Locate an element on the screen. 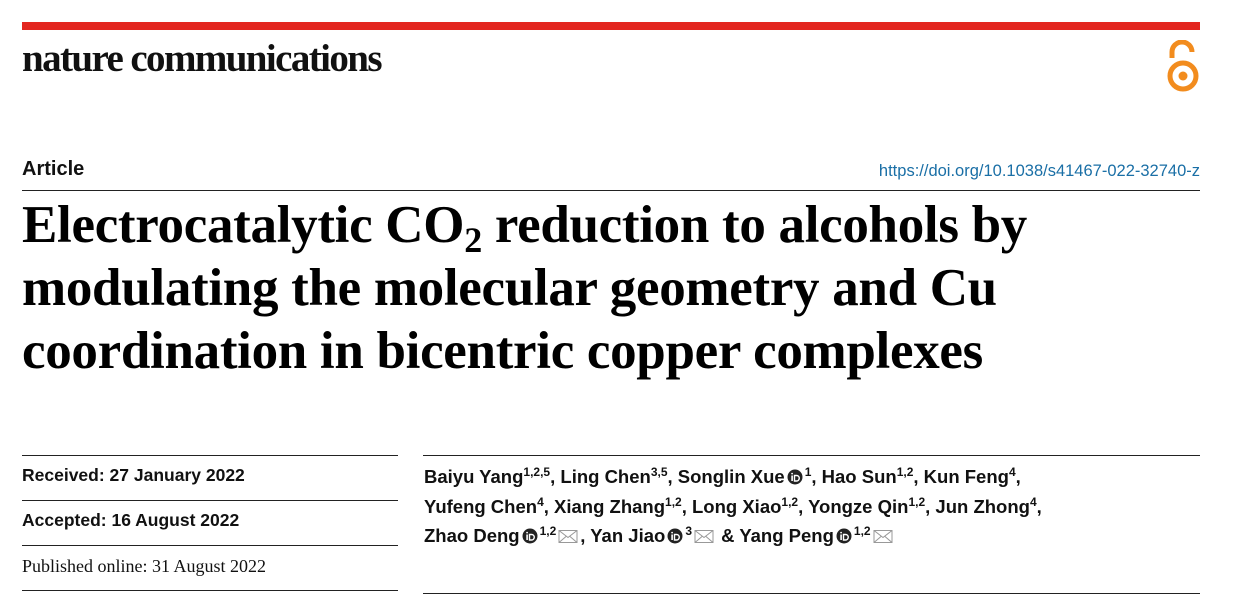  date: Received: 27 January 2022 is located at coordinates (133, 475).